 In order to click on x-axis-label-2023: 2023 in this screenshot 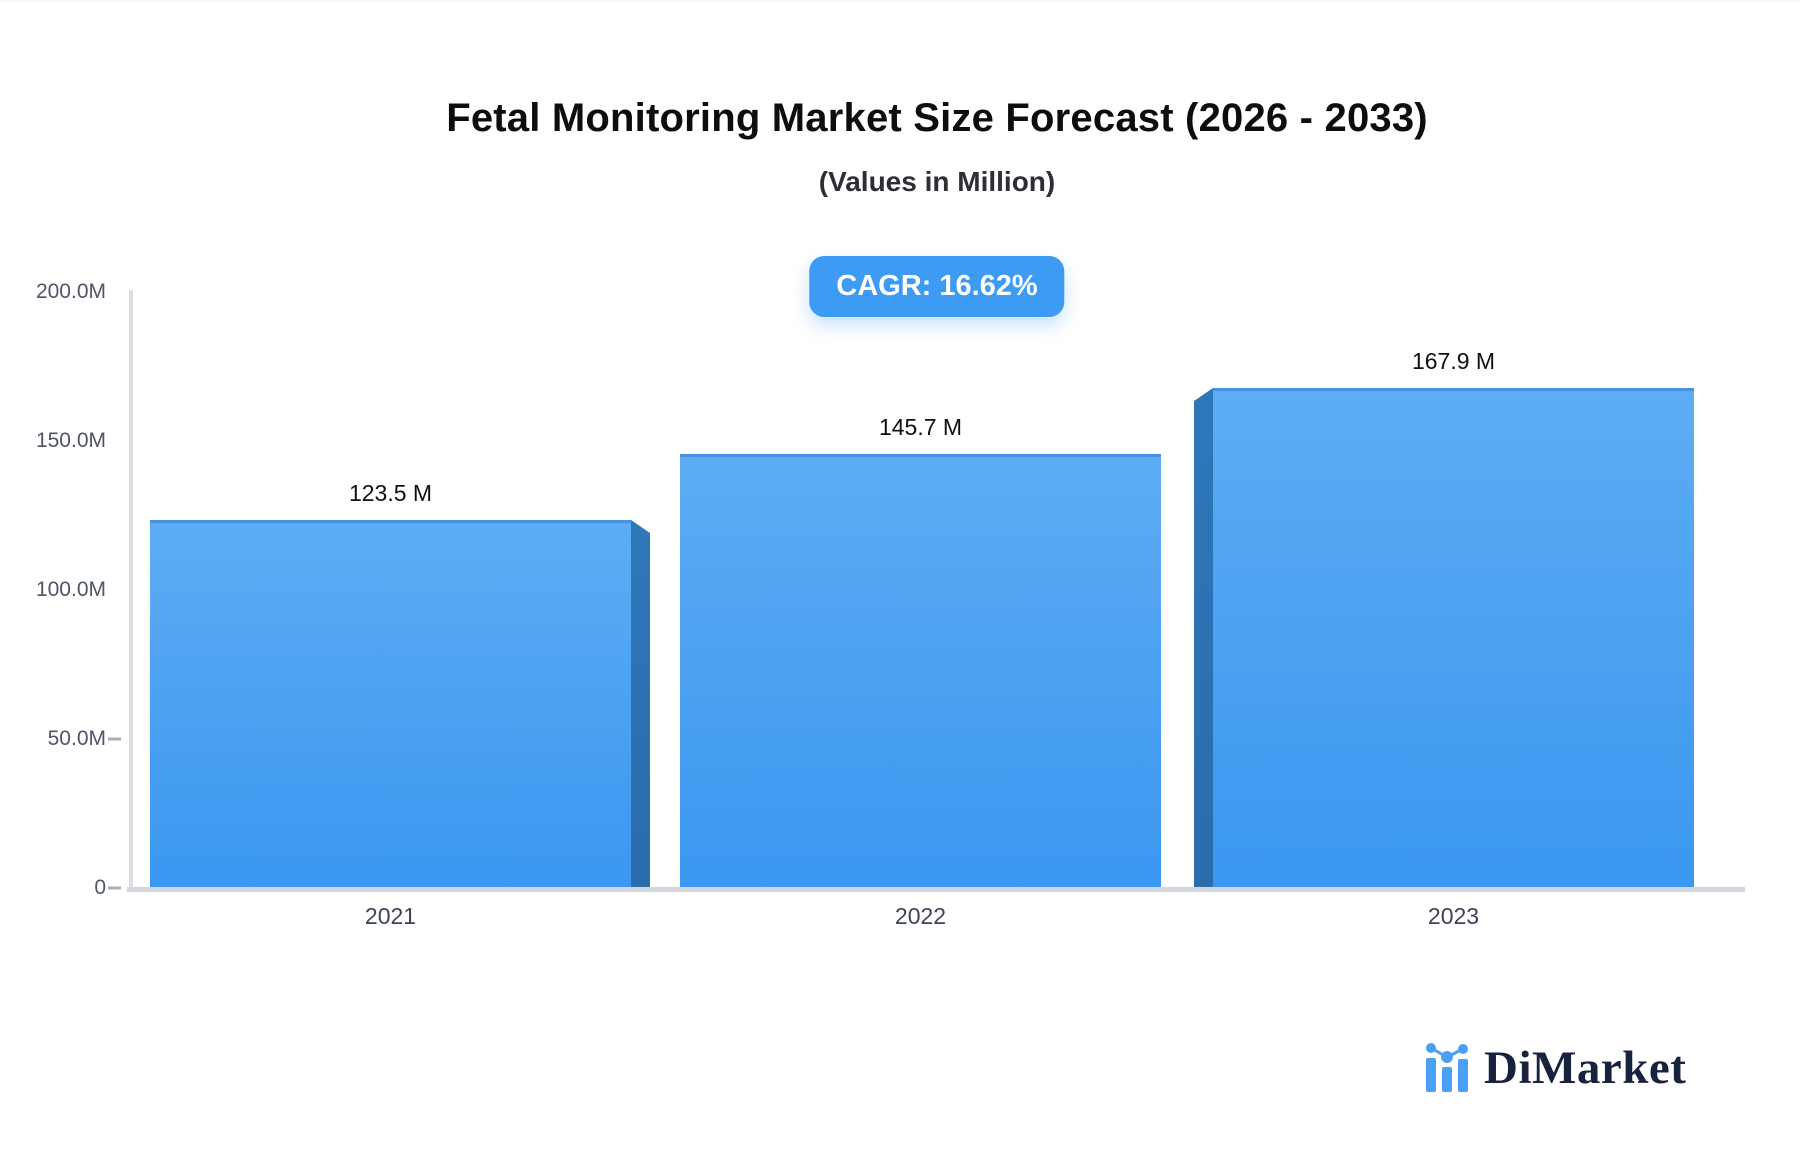, I will do `click(1453, 916)`.